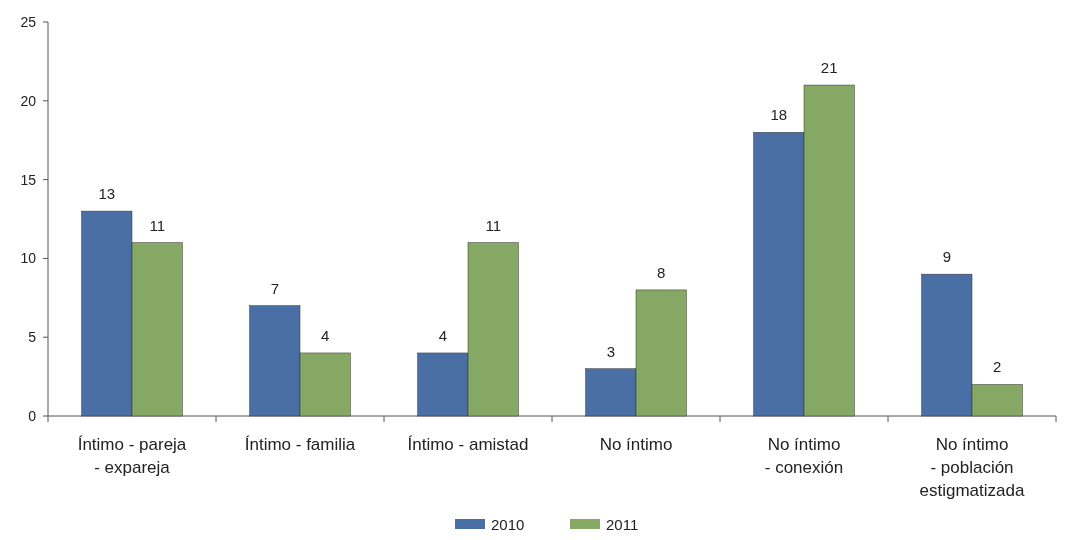  I want to click on x-tick-label: Íntimo - familia, so click(300, 444).